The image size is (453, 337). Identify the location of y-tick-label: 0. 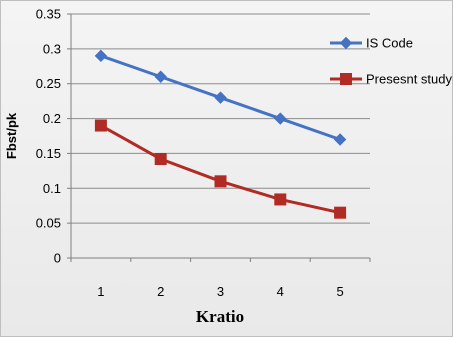
(57, 258).